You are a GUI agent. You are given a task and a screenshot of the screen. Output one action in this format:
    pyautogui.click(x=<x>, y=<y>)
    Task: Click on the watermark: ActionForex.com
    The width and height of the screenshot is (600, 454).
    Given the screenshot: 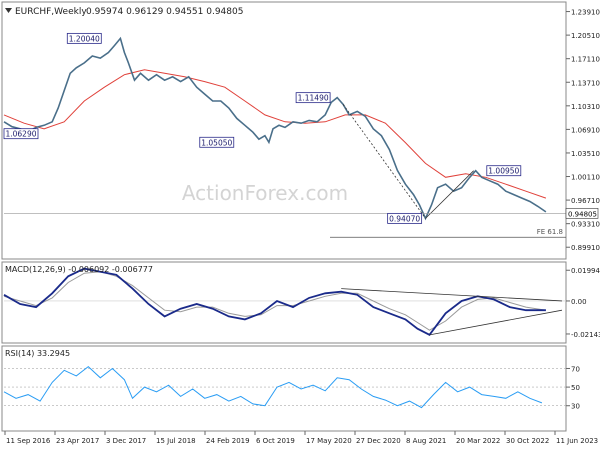 What is the action you would take?
    pyautogui.click(x=265, y=193)
    